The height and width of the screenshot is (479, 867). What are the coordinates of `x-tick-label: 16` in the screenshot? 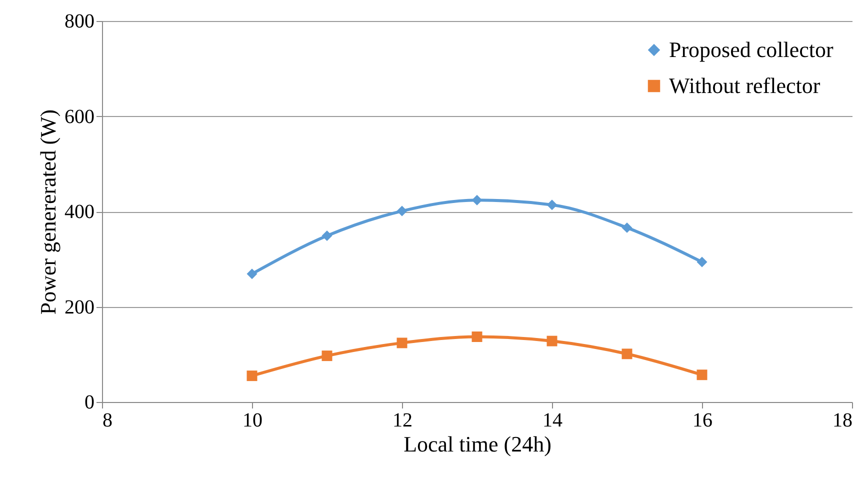 It's located at (702, 421).